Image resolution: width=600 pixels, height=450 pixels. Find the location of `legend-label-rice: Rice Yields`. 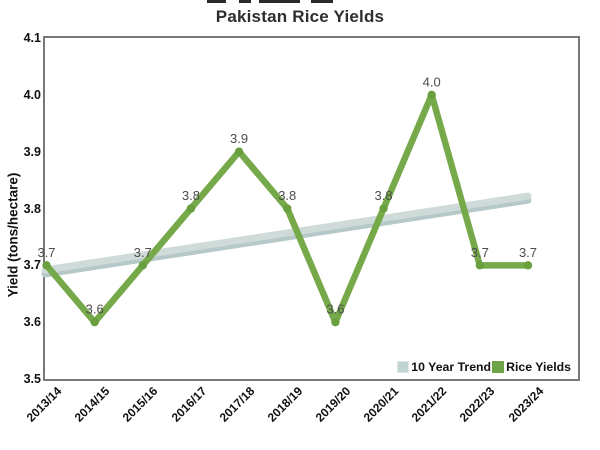

legend-label-rice: Rice Yields is located at coordinates (538, 367).